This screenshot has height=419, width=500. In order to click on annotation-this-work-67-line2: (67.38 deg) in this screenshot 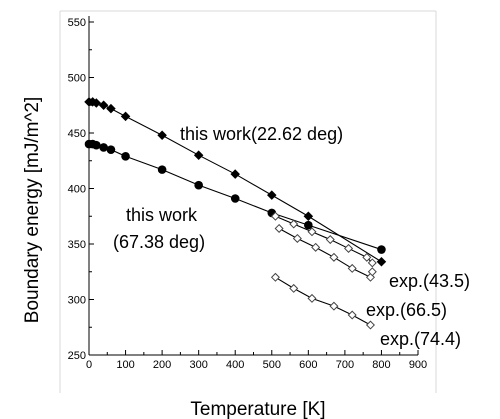, I will do `click(159, 242)`.